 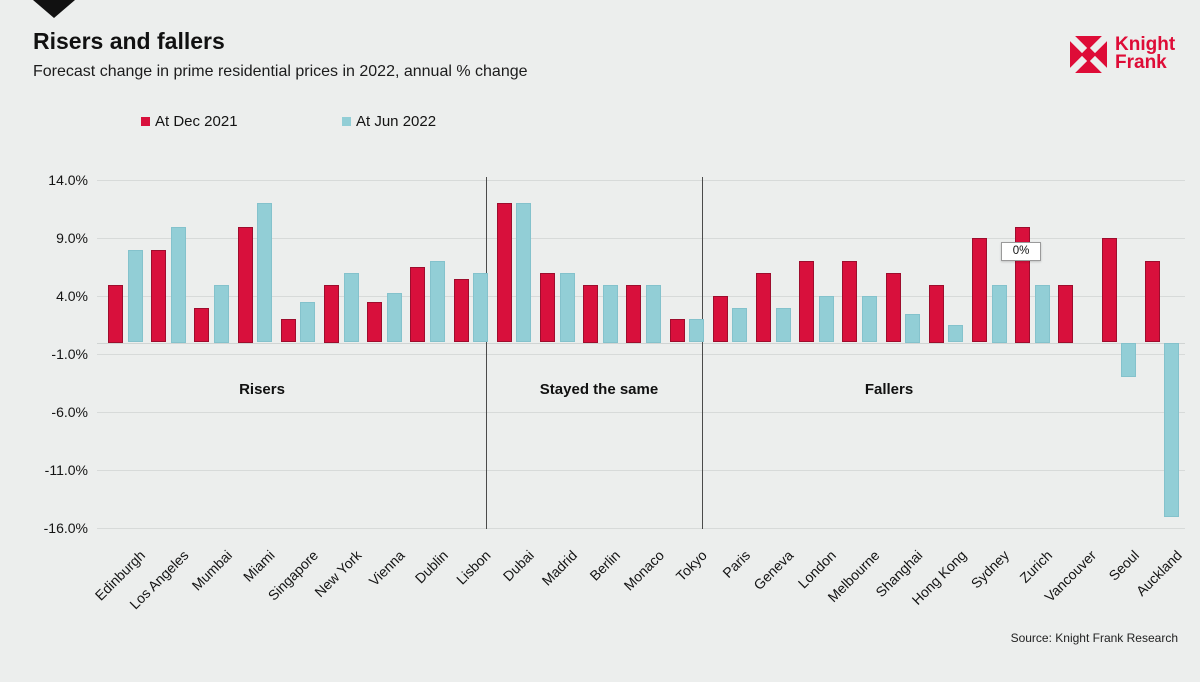 What do you see at coordinates (559, 568) in the screenshot?
I see `x-axis-label-madrid: Madrid` at bounding box center [559, 568].